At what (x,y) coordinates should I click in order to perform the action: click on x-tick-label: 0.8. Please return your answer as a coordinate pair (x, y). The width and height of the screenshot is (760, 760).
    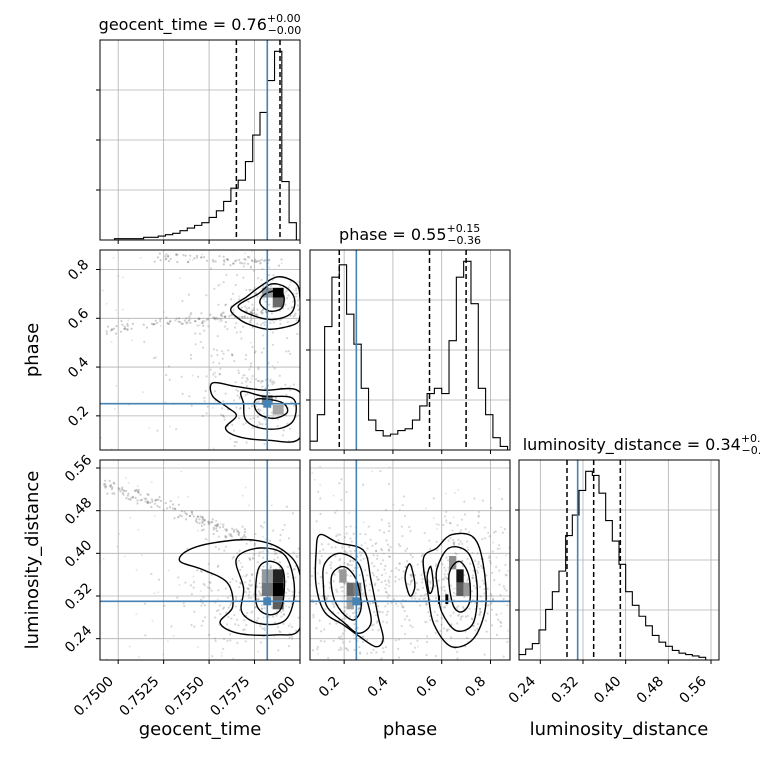
    Looking at the image, I should click on (475, 687).